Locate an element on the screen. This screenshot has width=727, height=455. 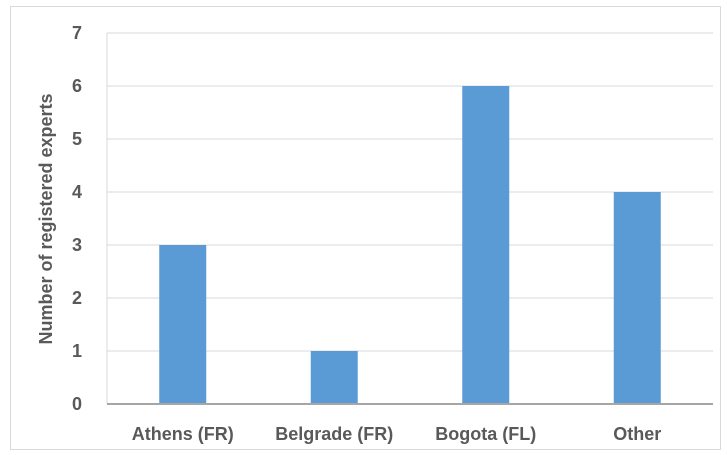
x-tick-label: Athens (FR) is located at coordinates (183, 434).